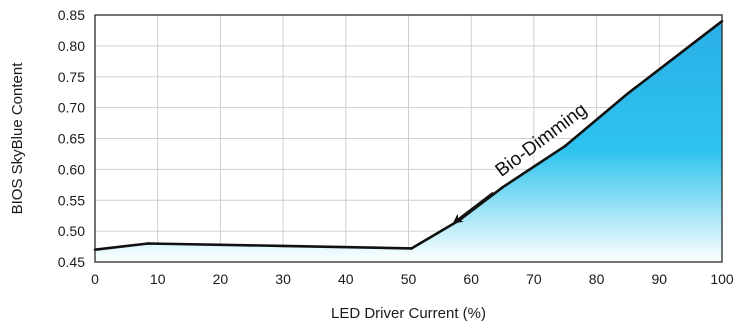  What do you see at coordinates (95, 279) in the screenshot?
I see `x-tick-label: 0` at bounding box center [95, 279].